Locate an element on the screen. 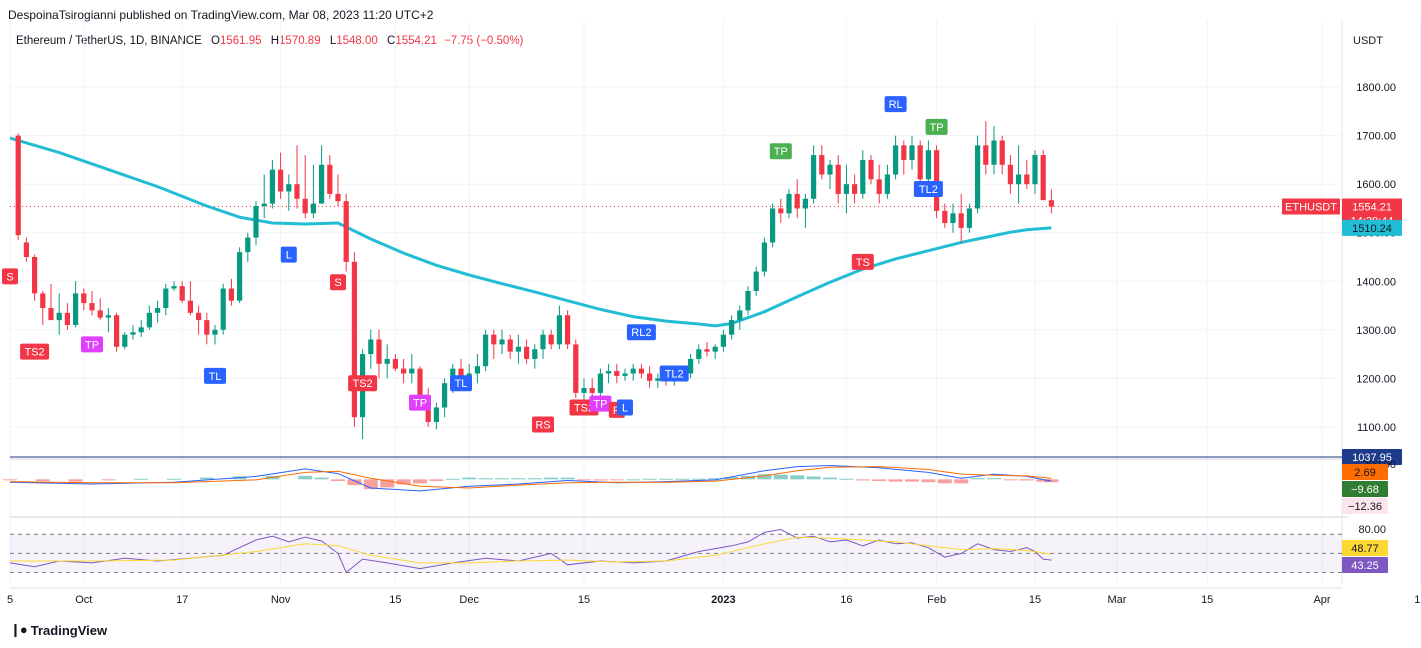  price-change: −7.75 (−0.50%) is located at coordinates (484, 41).